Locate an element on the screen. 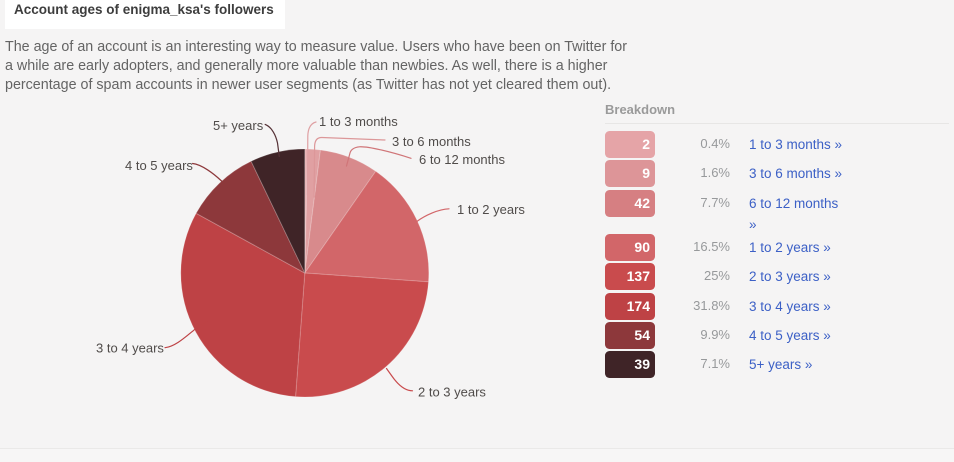  svg-text: 4 to 5 years is located at coordinates (159, 165).